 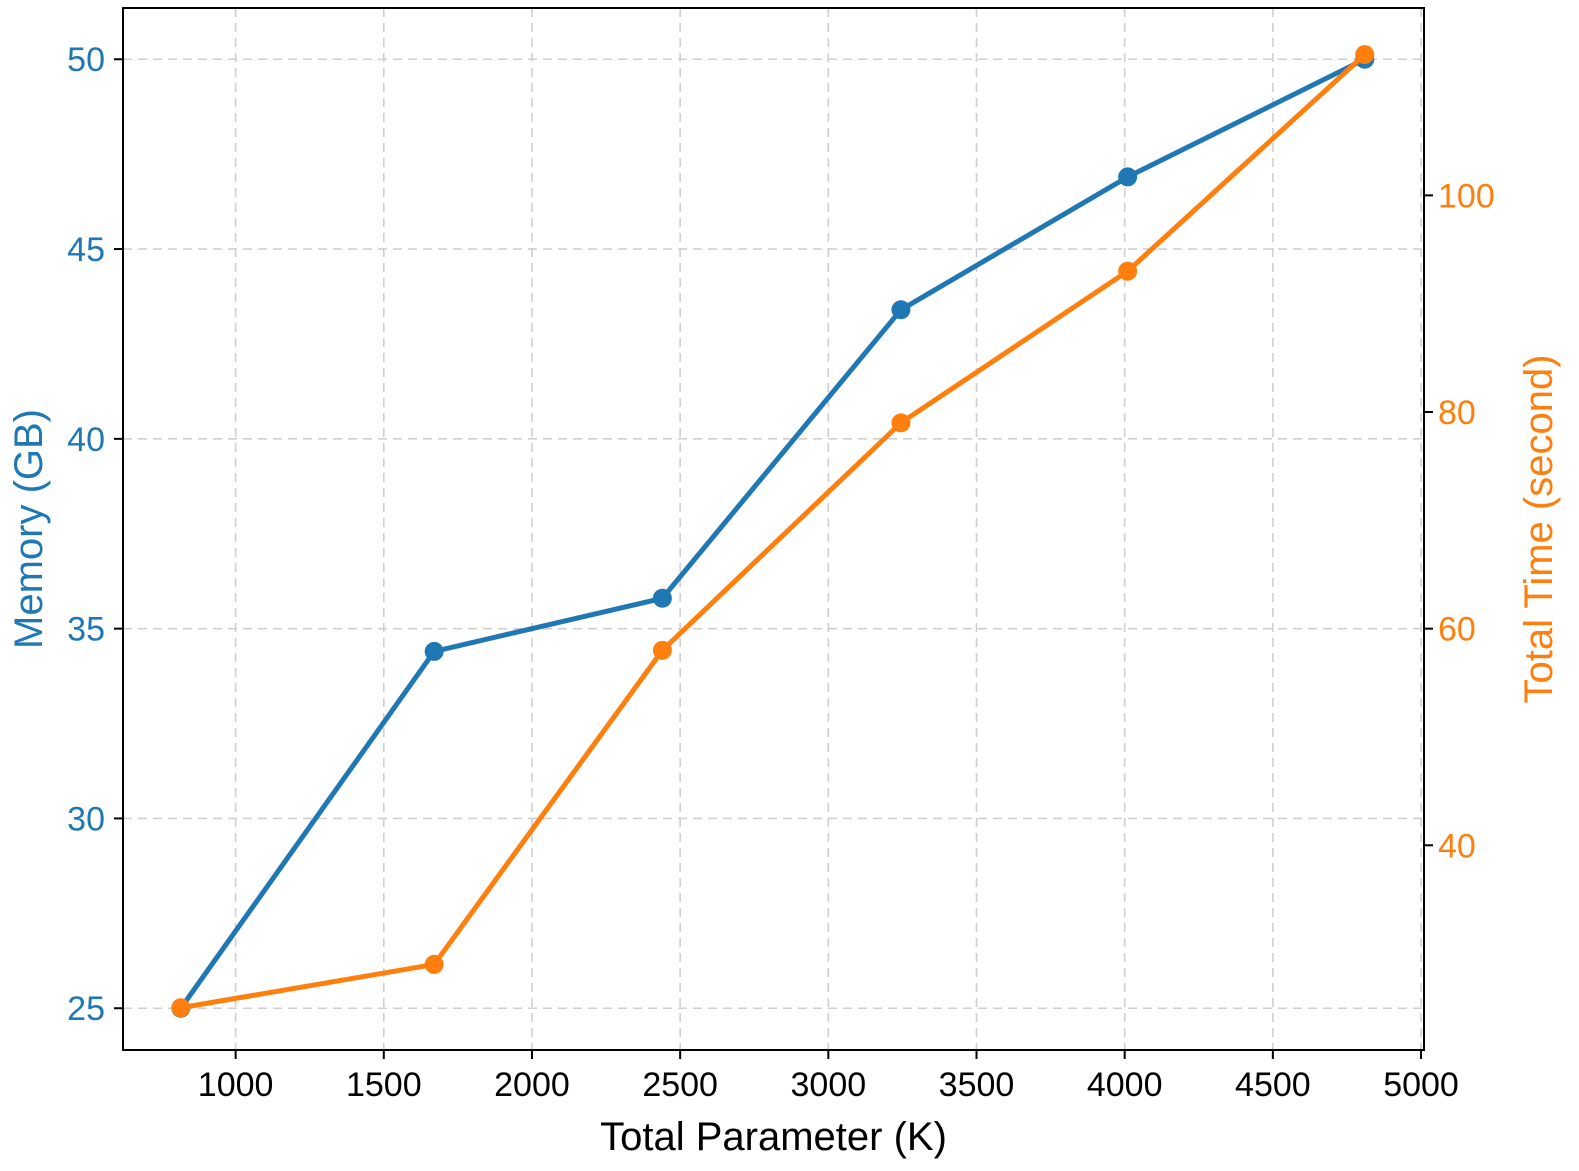 I want to click on y-left-tick-label: 45, so click(x=86, y=250).